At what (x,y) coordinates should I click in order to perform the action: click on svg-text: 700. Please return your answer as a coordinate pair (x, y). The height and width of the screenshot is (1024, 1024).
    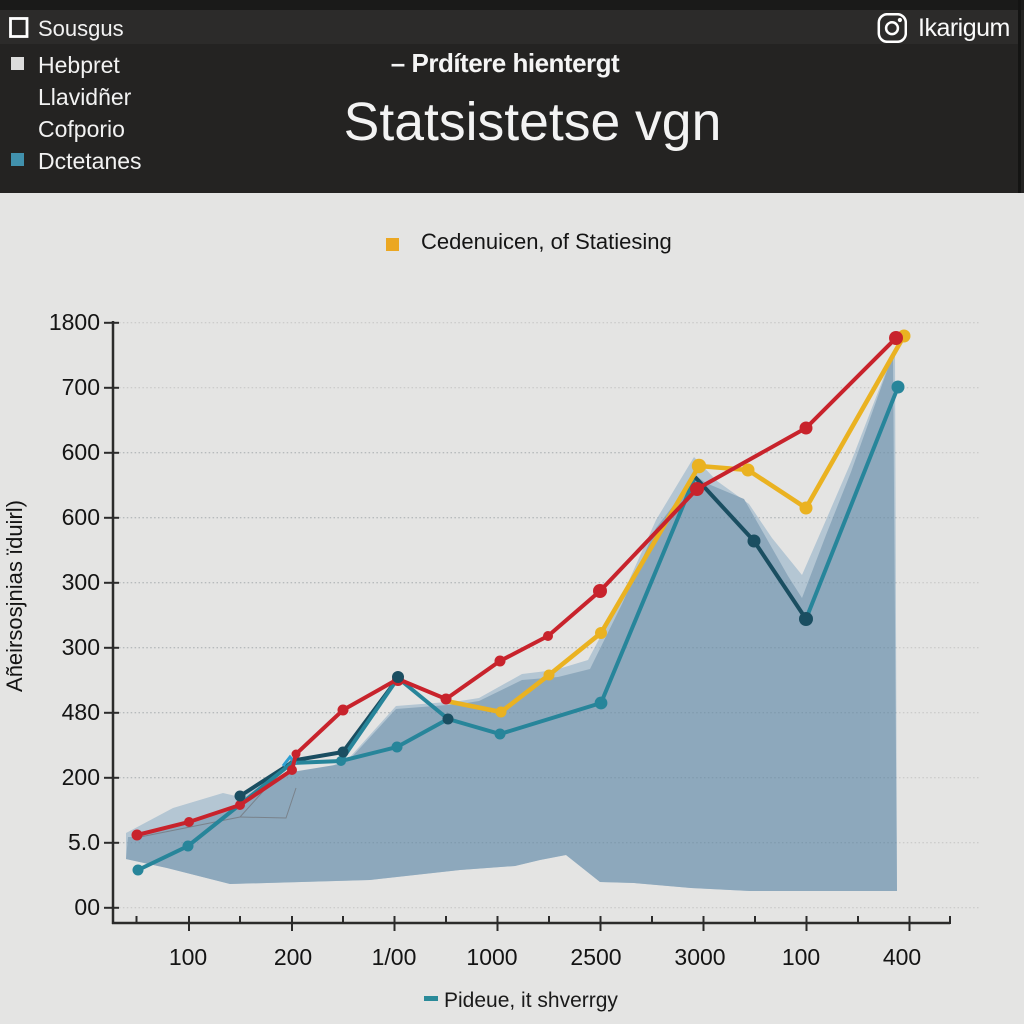
    Looking at the image, I should click on (81, 387).